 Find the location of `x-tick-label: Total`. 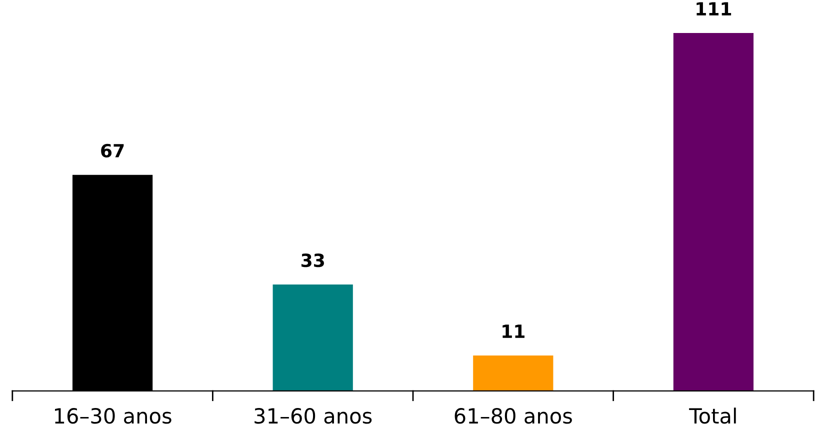

x-tick-label: Total is located at coordinates (712, 416).